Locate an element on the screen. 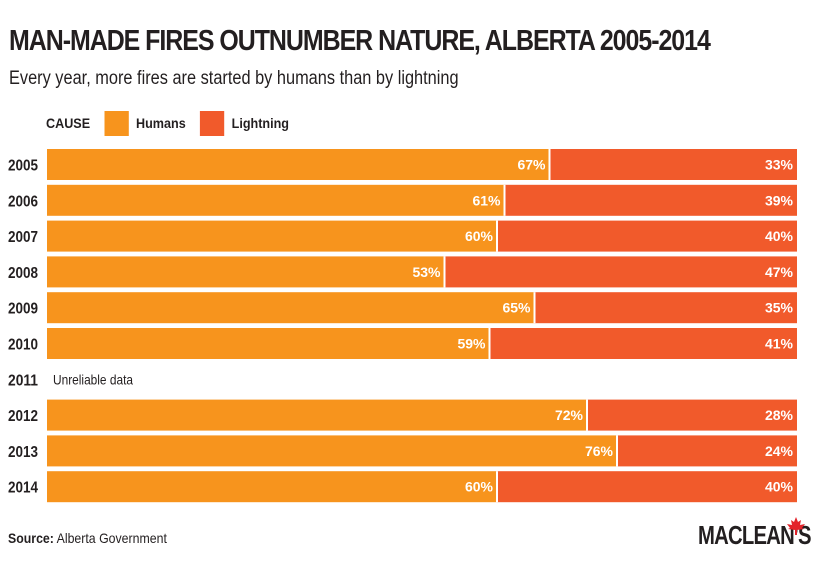 This screenshot has height=564, width=822. data-label-lightning: 24% is located at coordinates (779, 451).